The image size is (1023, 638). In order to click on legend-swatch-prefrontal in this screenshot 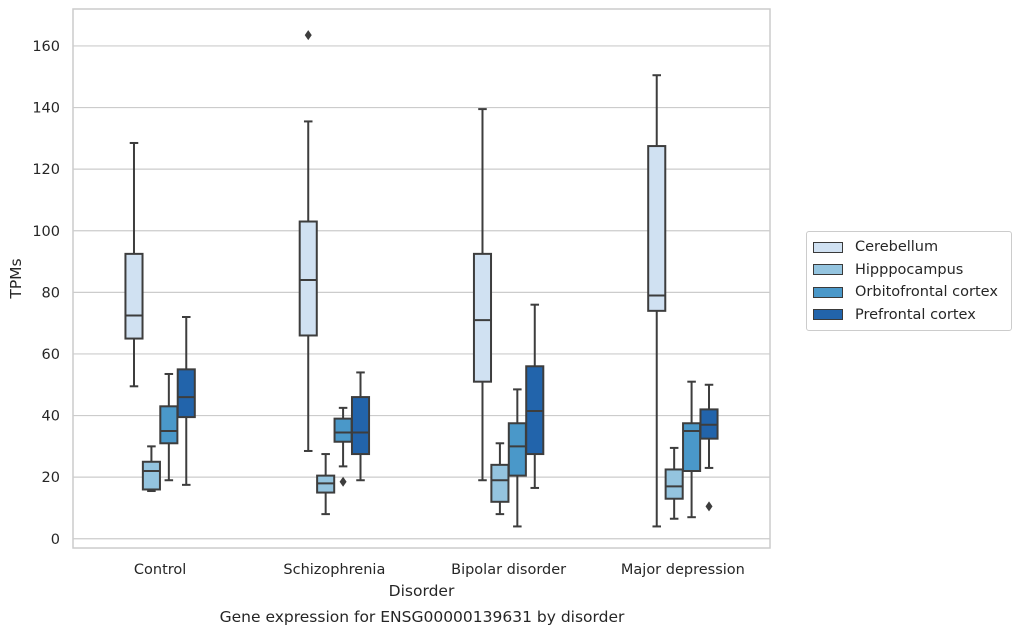, I will do `click(828, 315)`.